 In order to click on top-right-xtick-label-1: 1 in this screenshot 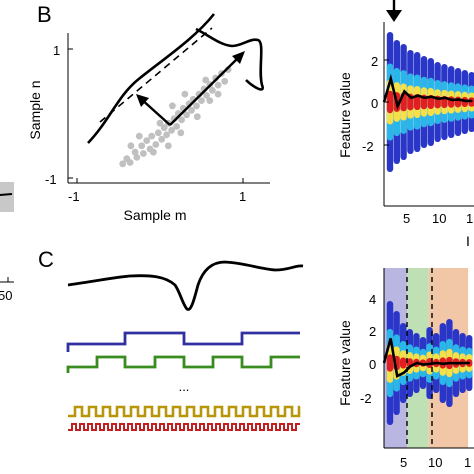, I will do `click(469, 218)`.